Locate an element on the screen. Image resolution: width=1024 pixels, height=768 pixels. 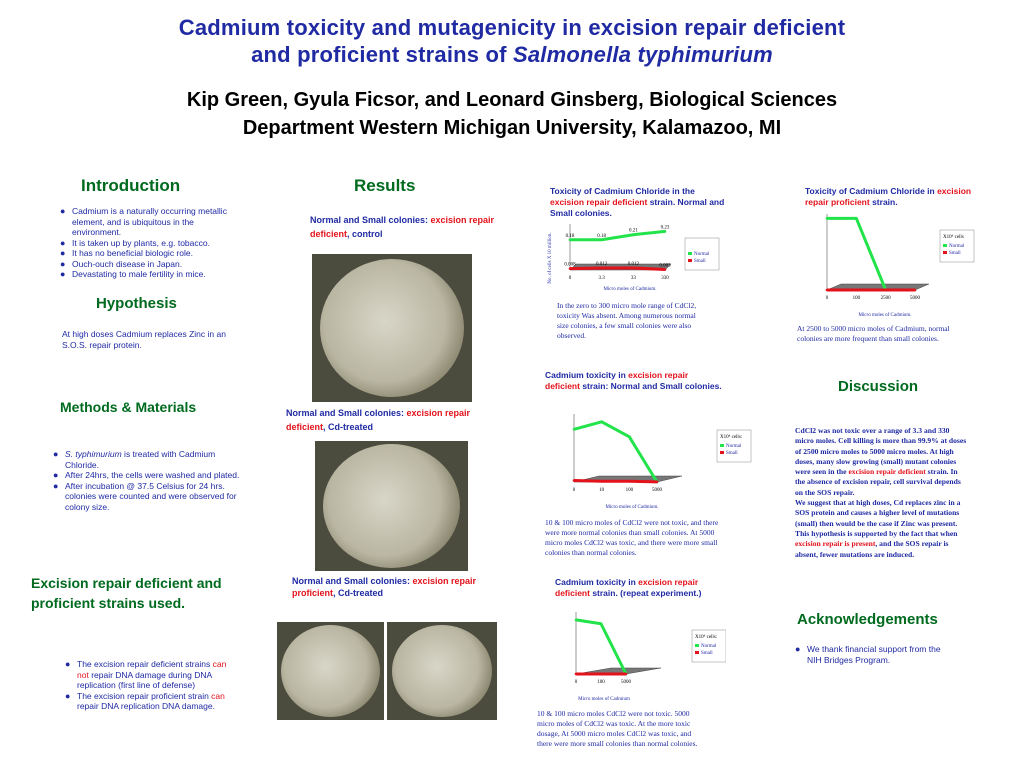
data-label: 0.012 is located at coordinates (602, 264).